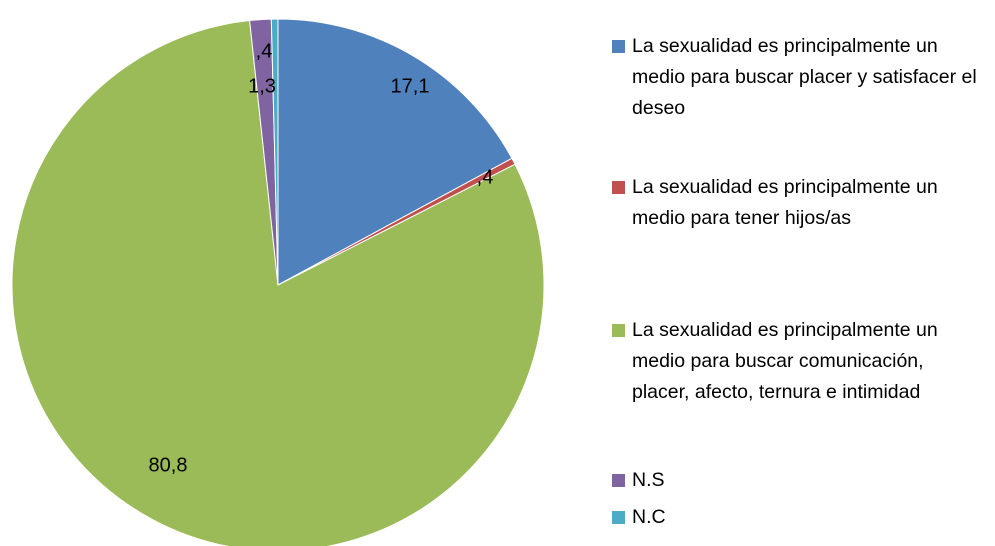  Describe the element at coordinates (798, 517) in the screenshot. I see `legend-item: N.C` at that location.